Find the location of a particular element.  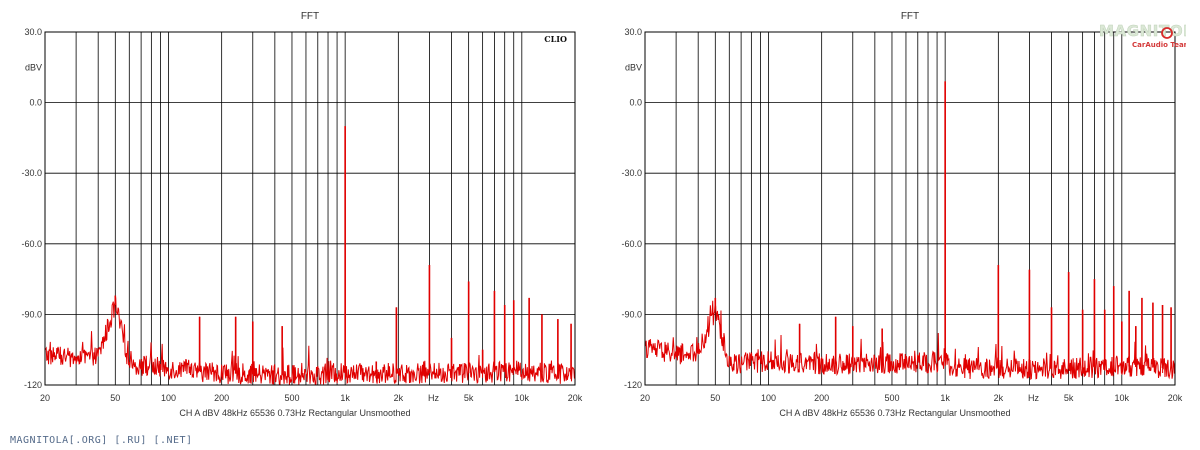

clio-brand-label: CLIO is located at coordinates (555, 39).